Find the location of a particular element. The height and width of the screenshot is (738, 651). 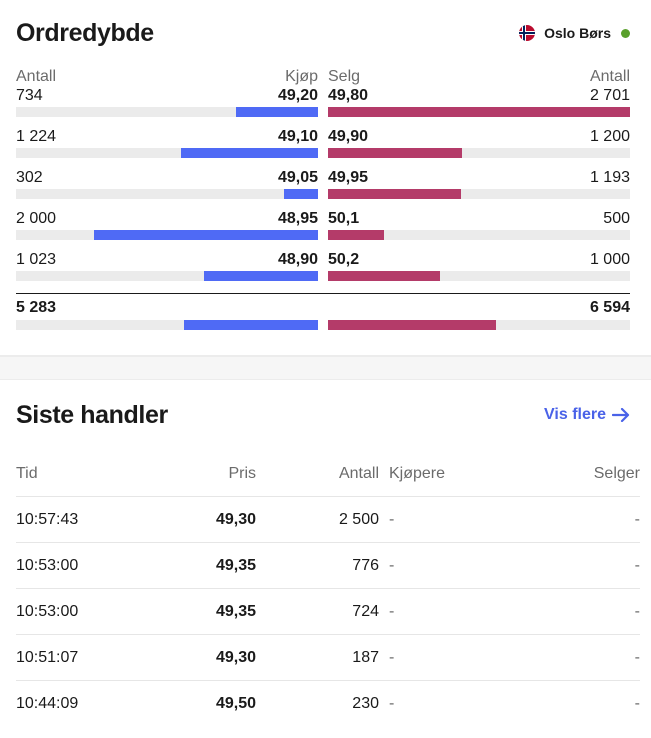

market-open-dot-icon is located at coordinates (625, 33).